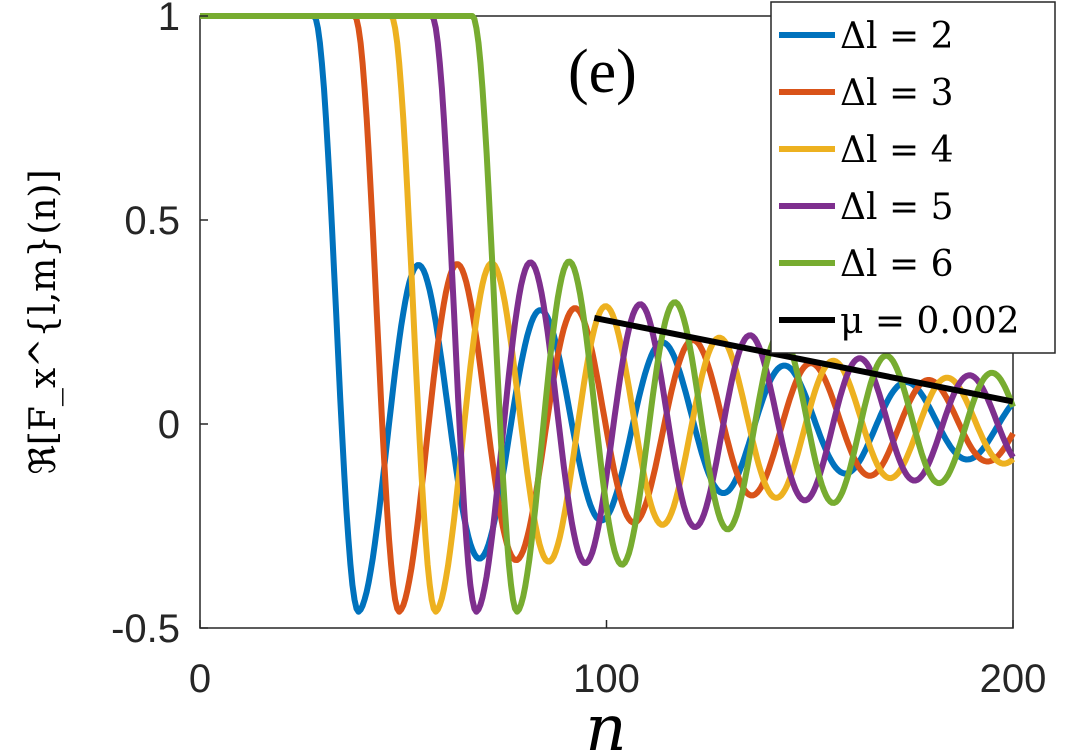  Describe the element at coordinates (43, 321) in the screenshot. I see `y-axis-label: ℜ[F_x^{l,m}(n)]` at that location.